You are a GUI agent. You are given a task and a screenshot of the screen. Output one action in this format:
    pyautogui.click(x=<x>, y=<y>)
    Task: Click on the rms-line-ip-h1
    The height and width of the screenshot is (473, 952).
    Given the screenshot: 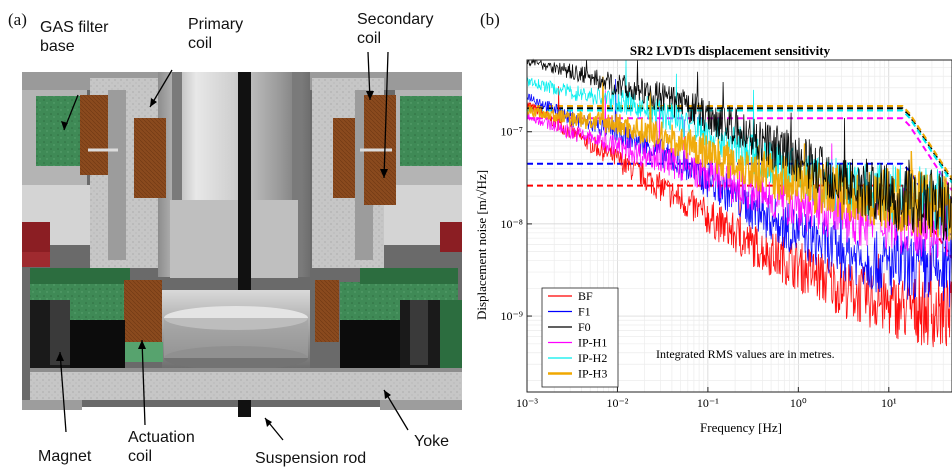 What is the action you would take?
    pyautogui.click(x=739, y=154)
    